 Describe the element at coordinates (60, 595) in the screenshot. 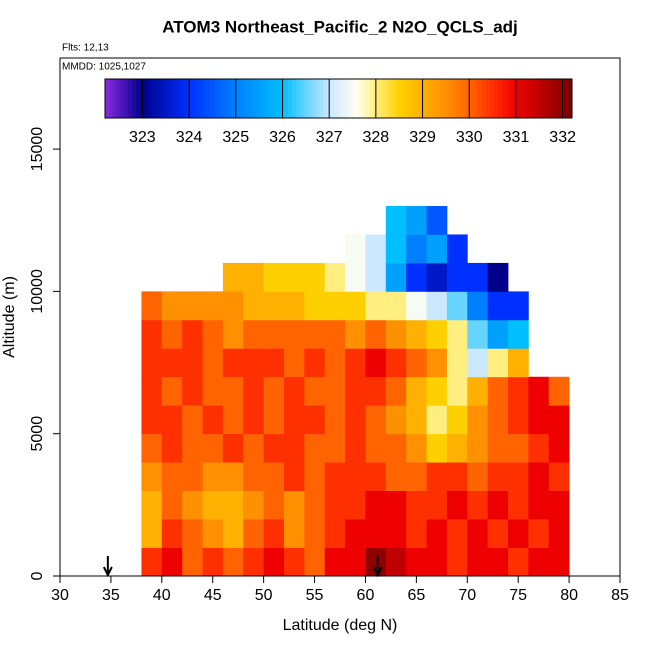

I see `x-tick-label: 30` at that location.